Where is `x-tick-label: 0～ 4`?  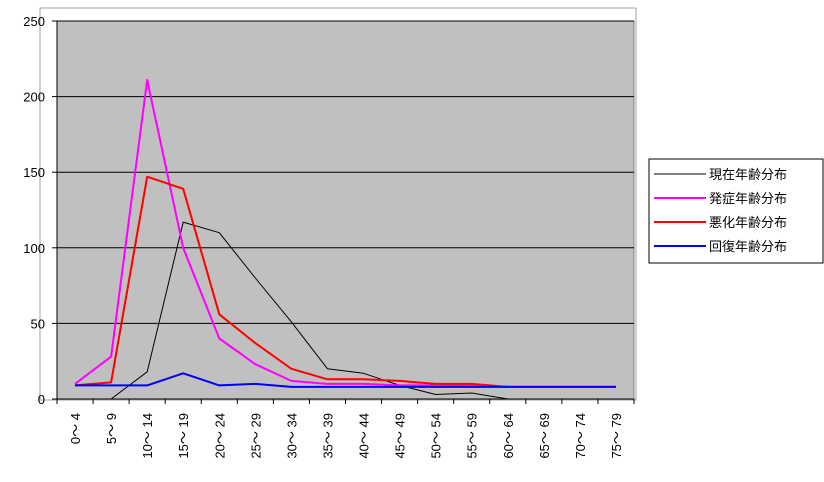
x-tick-label: 0～ 4 is located at coordinates (75, 428).